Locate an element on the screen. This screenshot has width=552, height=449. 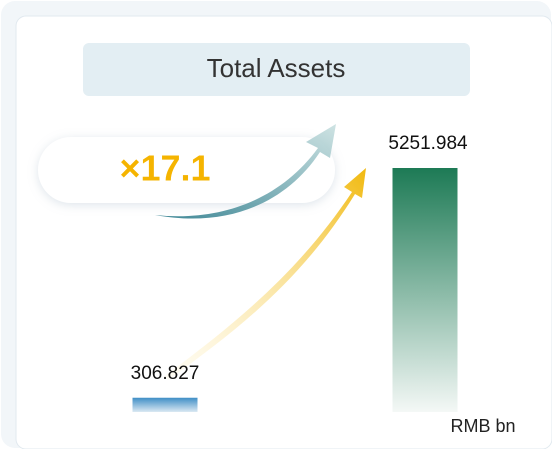
unit-label: RMB bn is located at coordinates (482, 426).